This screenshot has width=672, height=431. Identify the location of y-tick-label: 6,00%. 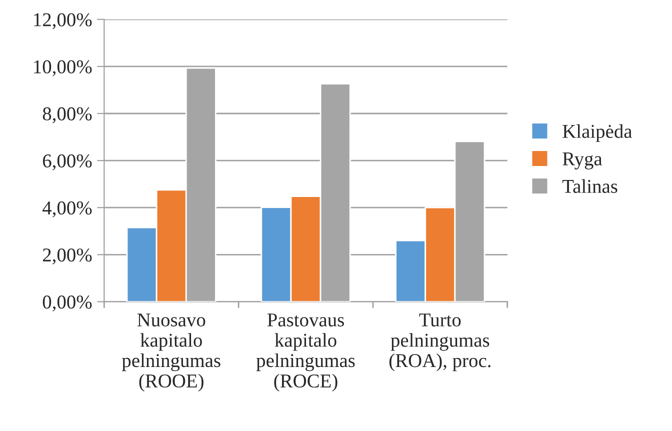
(67, 162).